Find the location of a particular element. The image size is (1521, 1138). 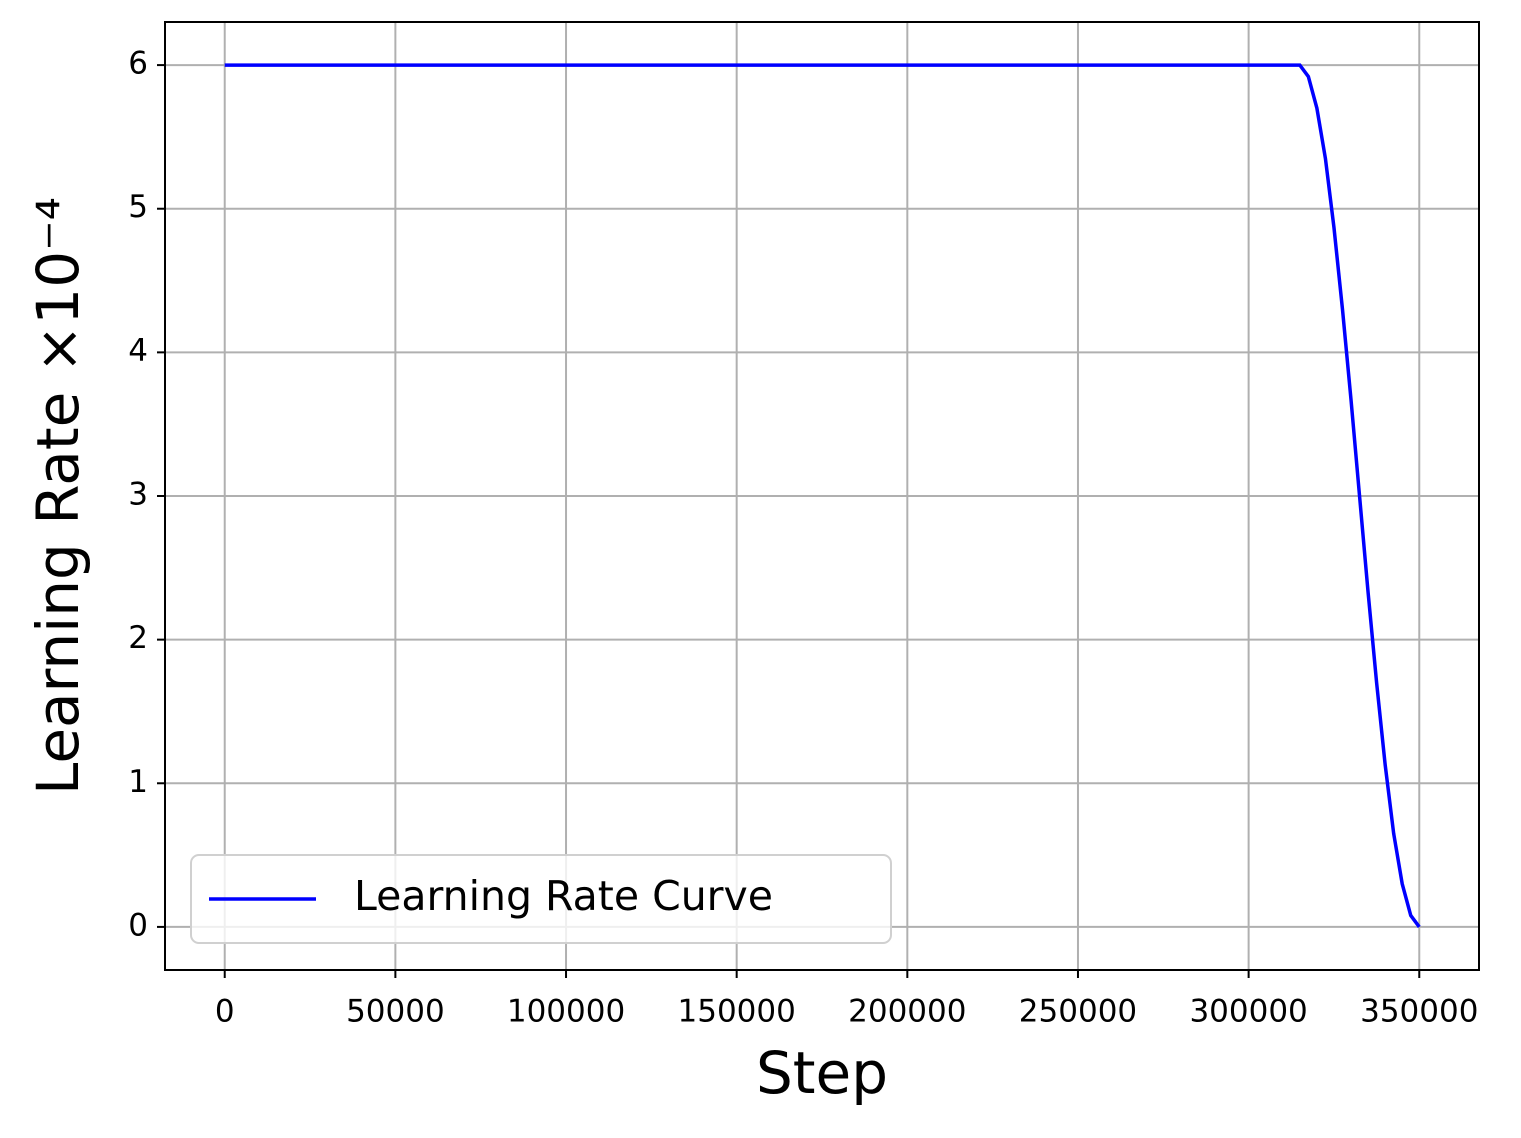

x-tick-label: 0 is located at coordinates (225, 1012).